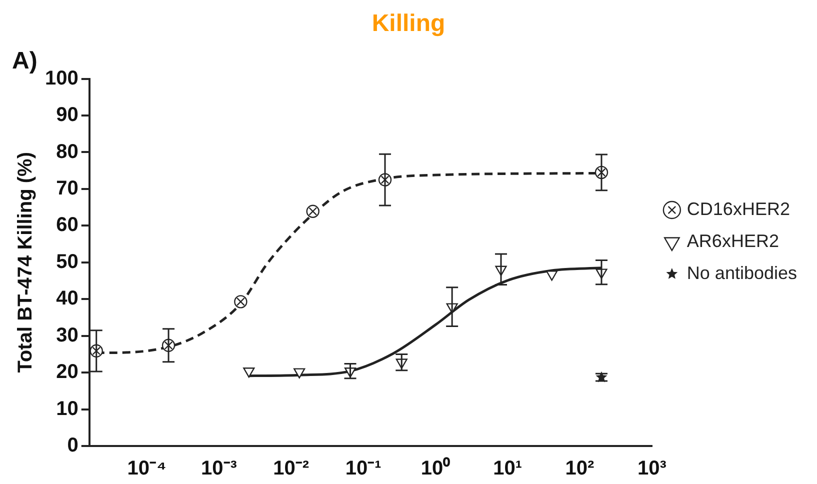 This screenshot has width=817, height=484. What do you see at coordinates (72, 445) in the screenshot?
I see `y-tick-label: 0` at bounding box center [72, 445].